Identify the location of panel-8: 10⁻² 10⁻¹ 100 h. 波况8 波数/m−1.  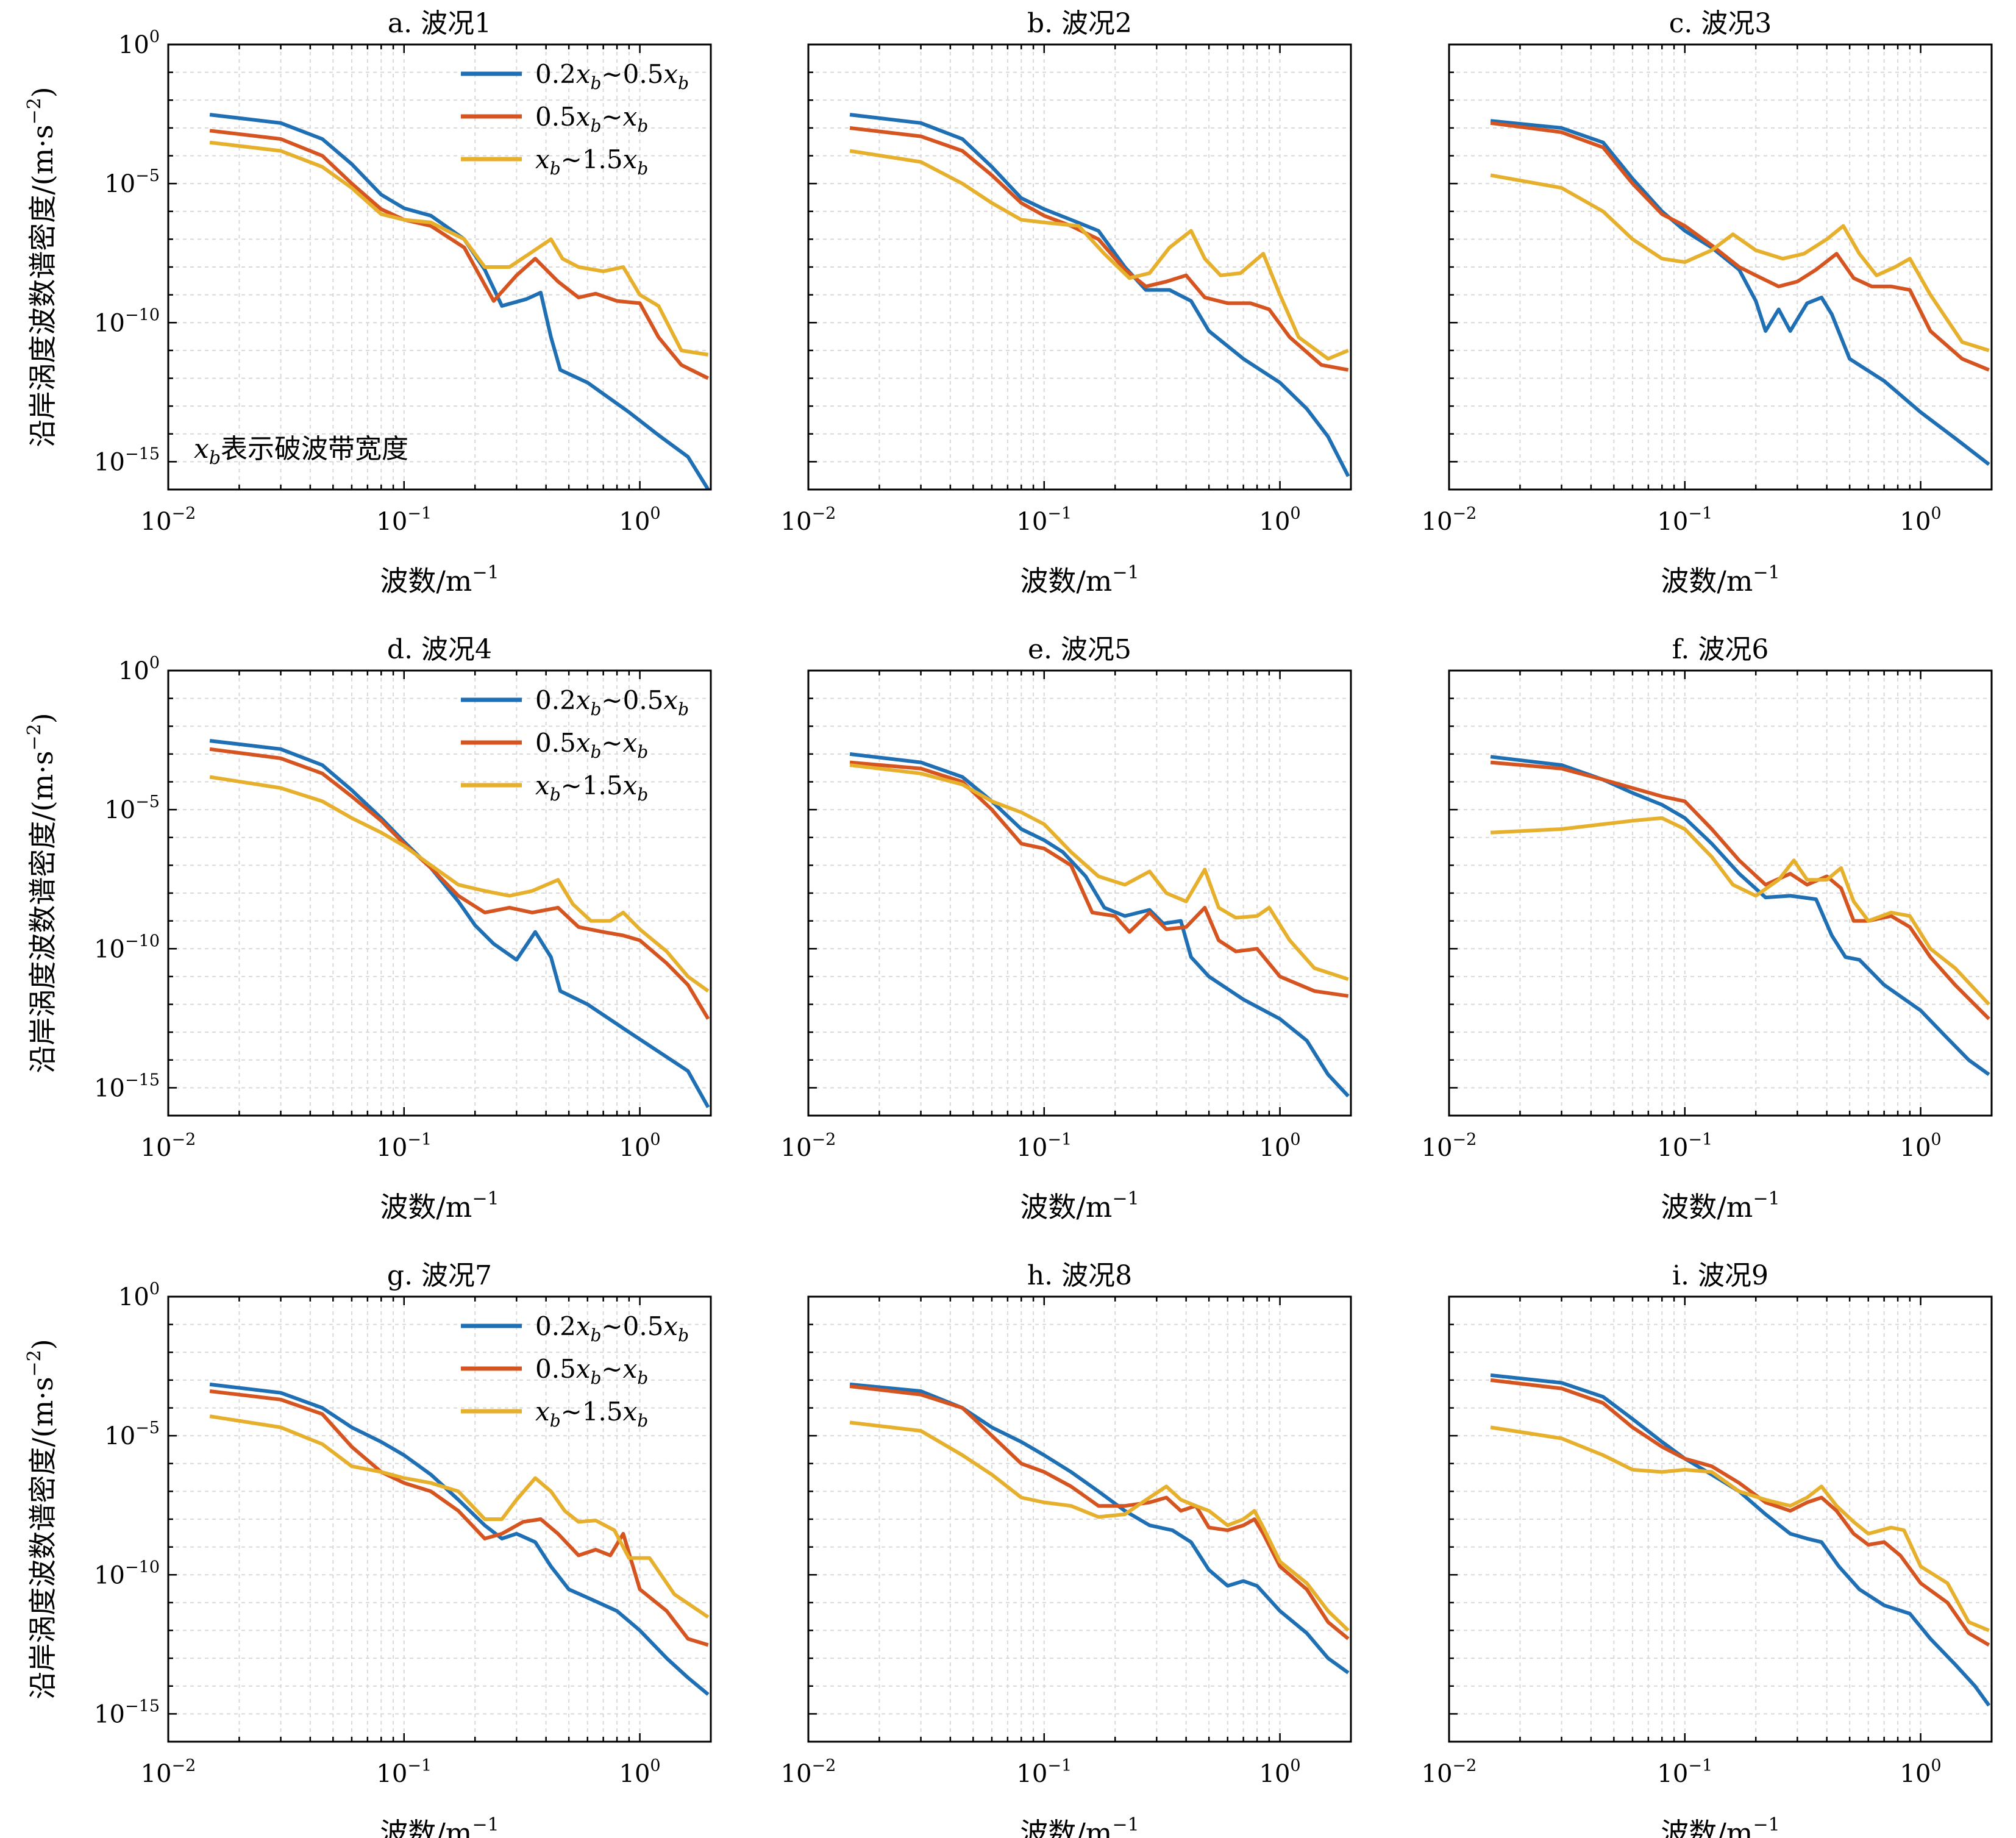
(1066, 1549).